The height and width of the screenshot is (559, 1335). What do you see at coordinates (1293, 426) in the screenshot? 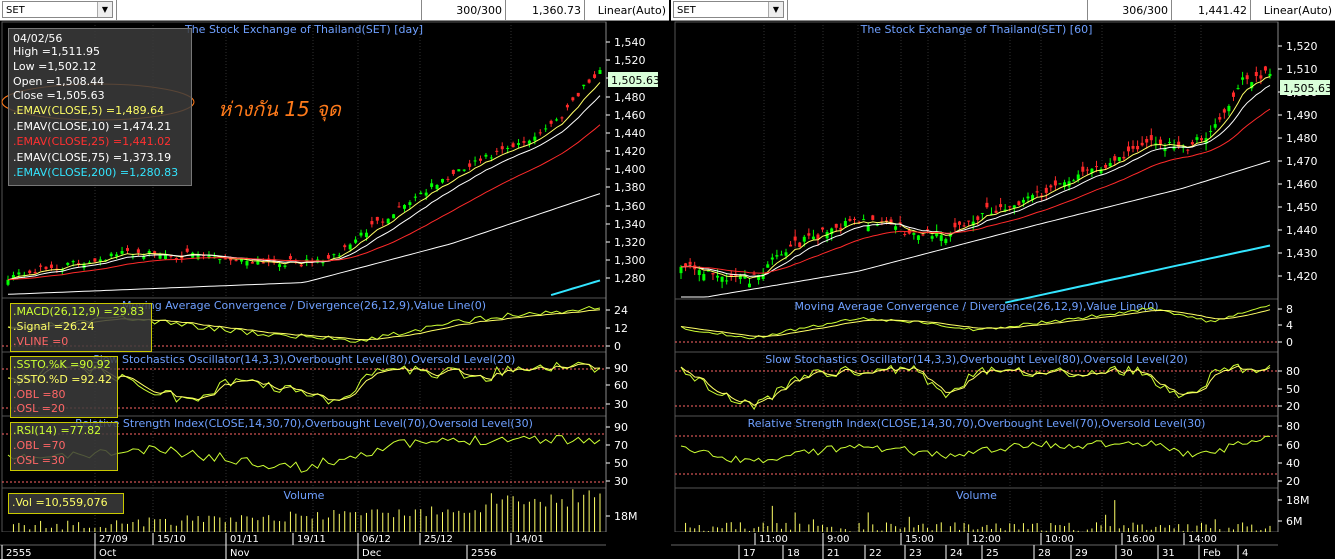
I see `rsi-pane-tick-label: 80` at bounding box center [1293, 426].